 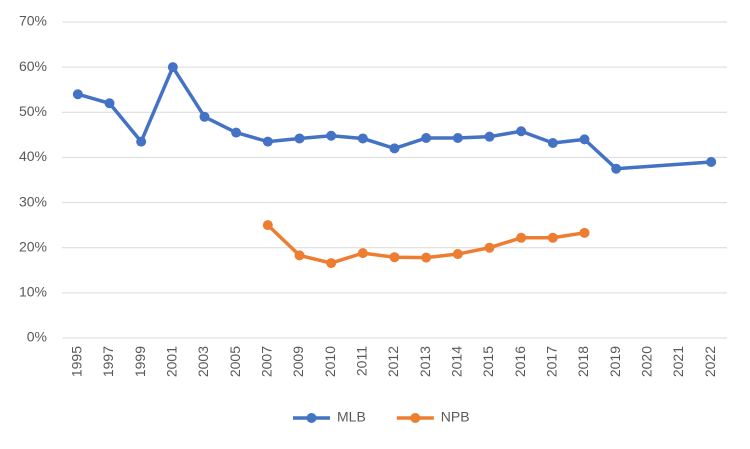 What do you see at coordinates (33, 201) in the screenshot?
I see `y-tick-label: 30%` at bounding box center [33, 201].